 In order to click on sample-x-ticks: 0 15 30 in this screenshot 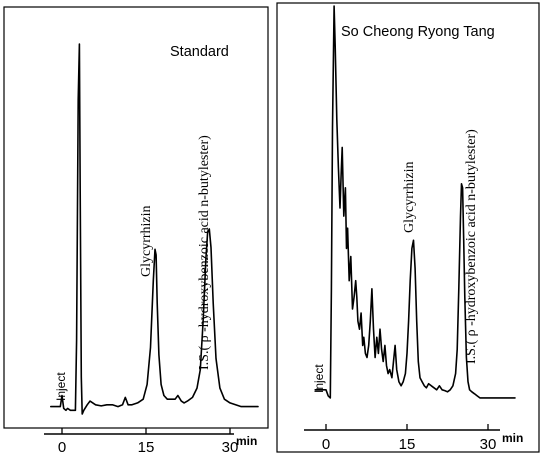, I will do `click(409, 438)`.